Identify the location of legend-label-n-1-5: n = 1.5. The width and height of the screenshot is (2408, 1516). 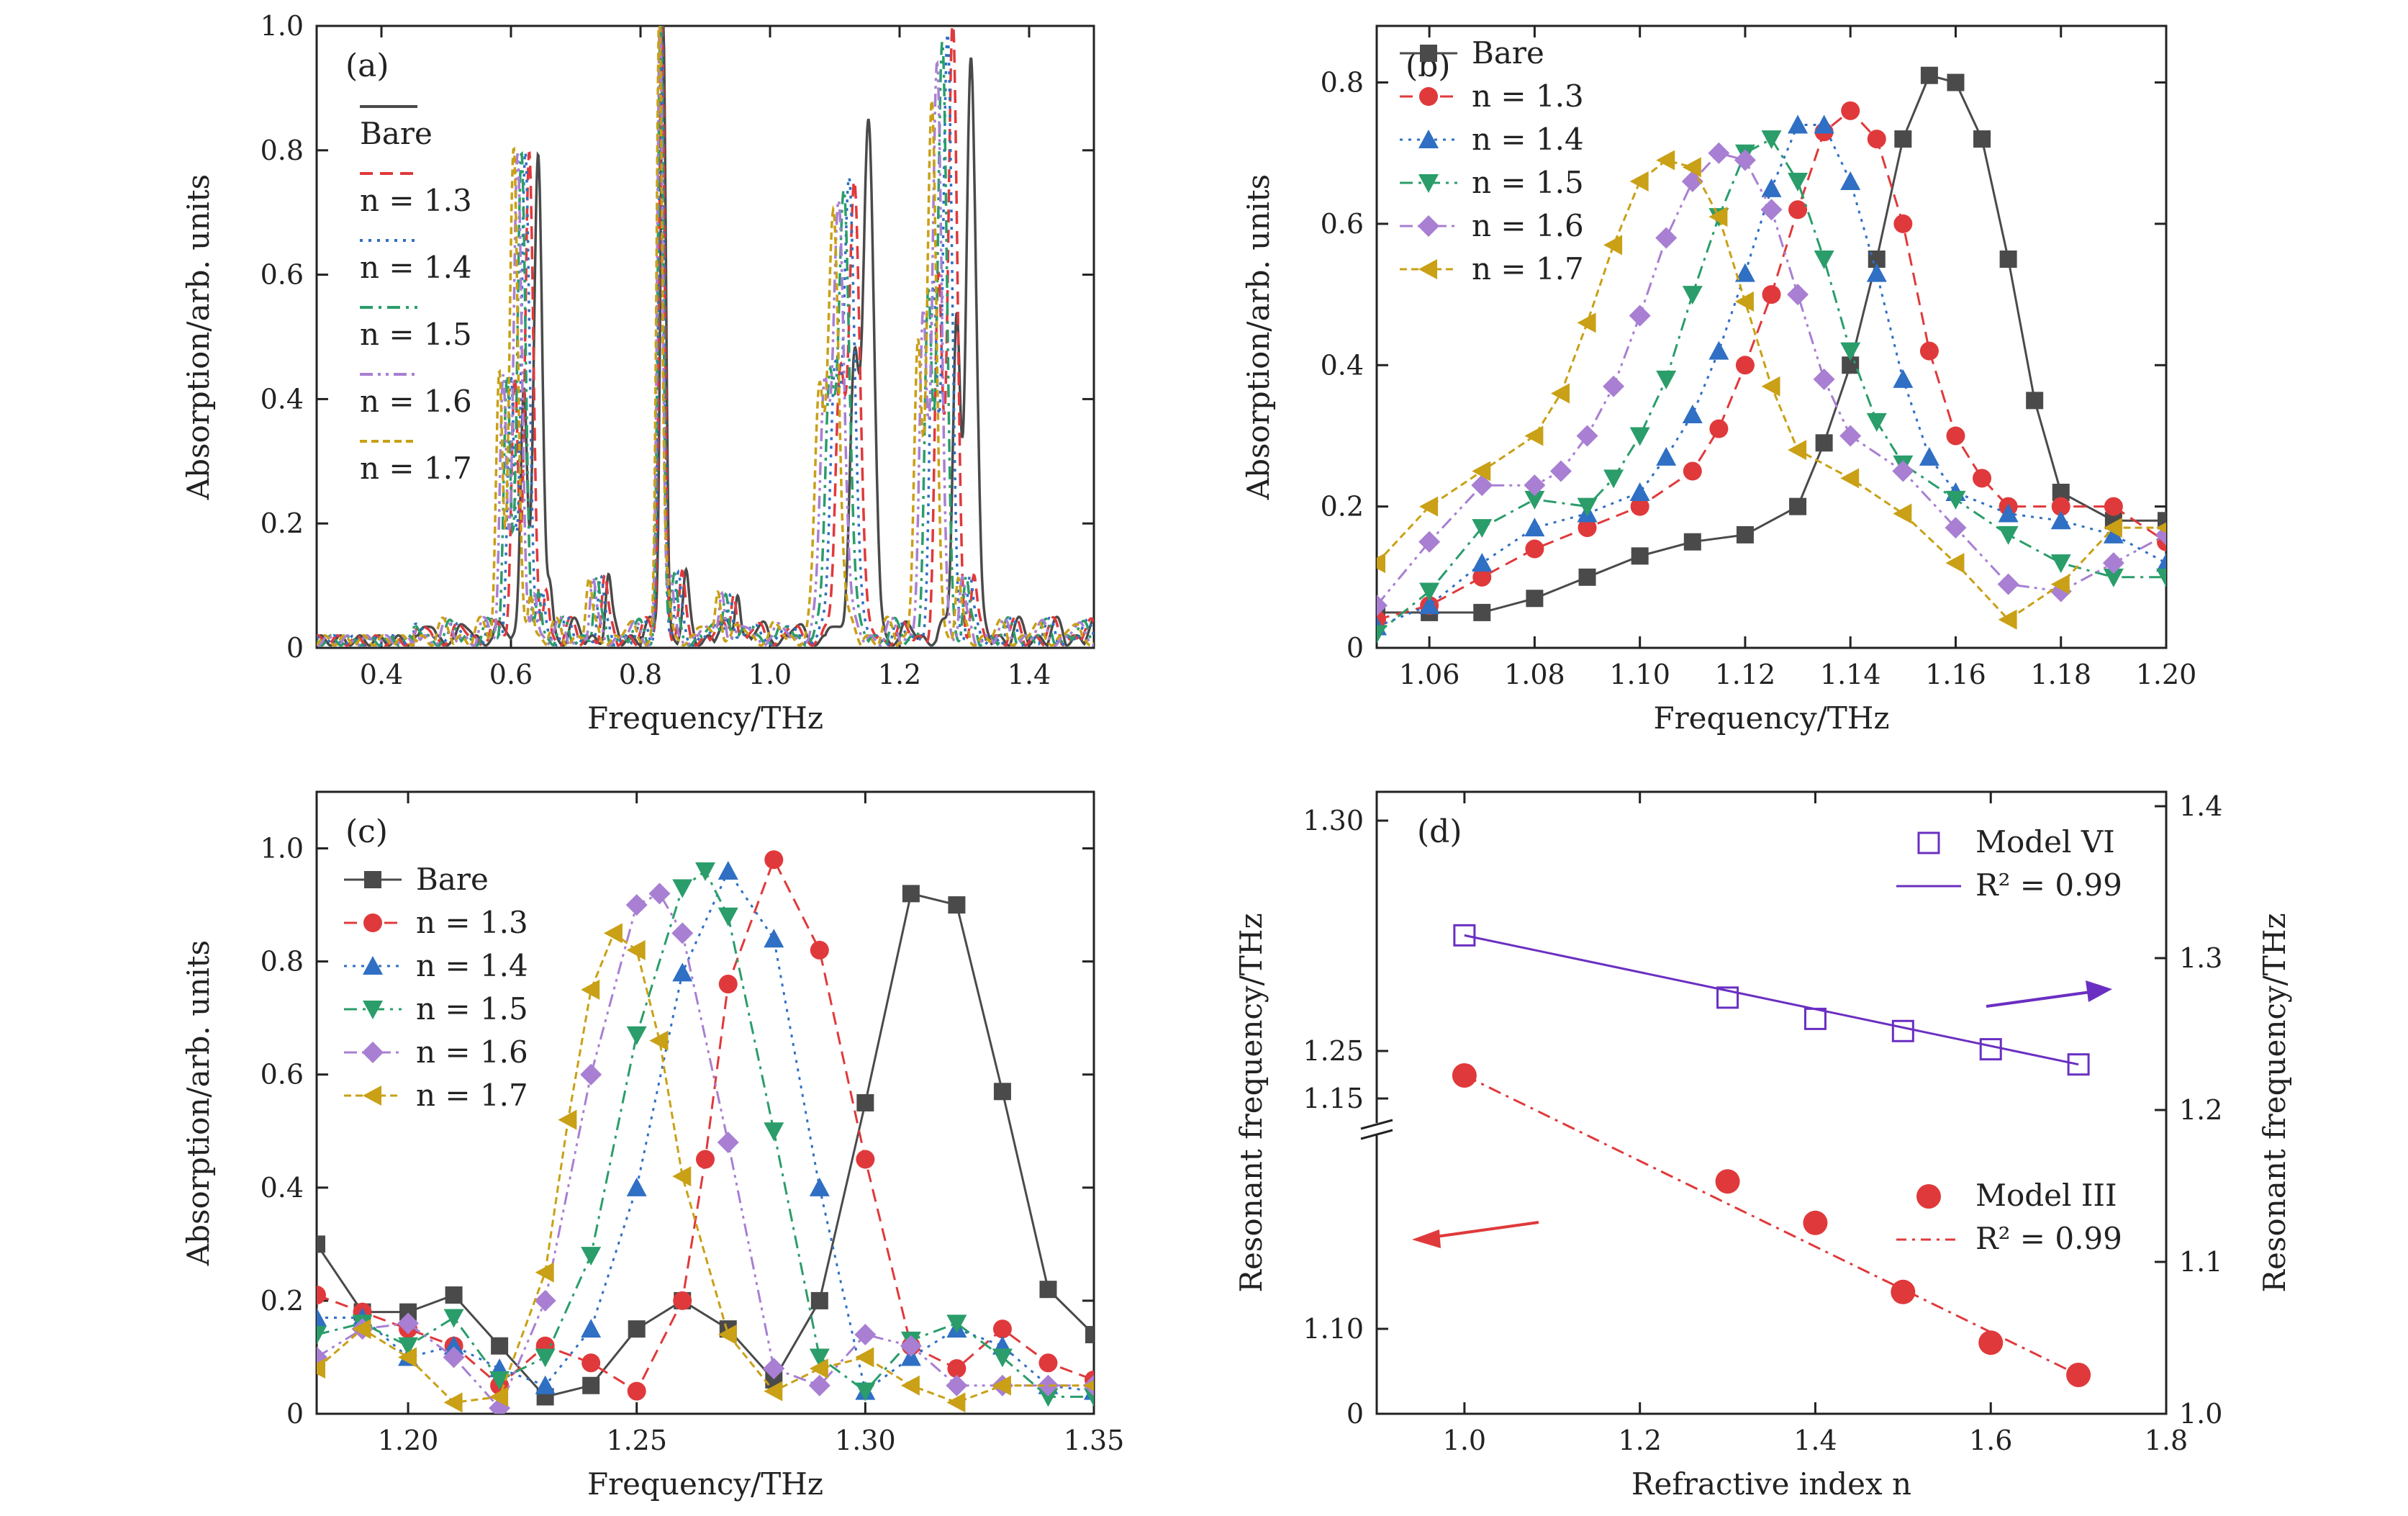
(472, 1009).